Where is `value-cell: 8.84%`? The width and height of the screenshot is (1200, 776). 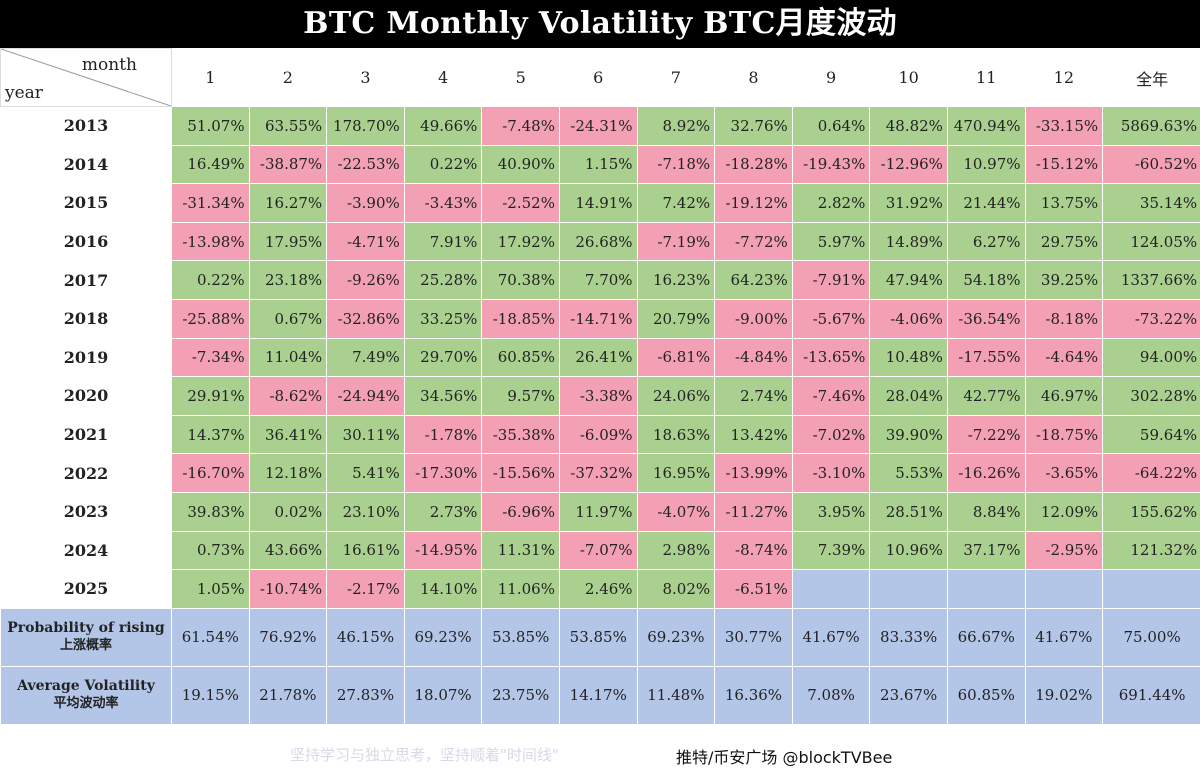 value-cell: 8.84% is located at coordinates (986, 511).